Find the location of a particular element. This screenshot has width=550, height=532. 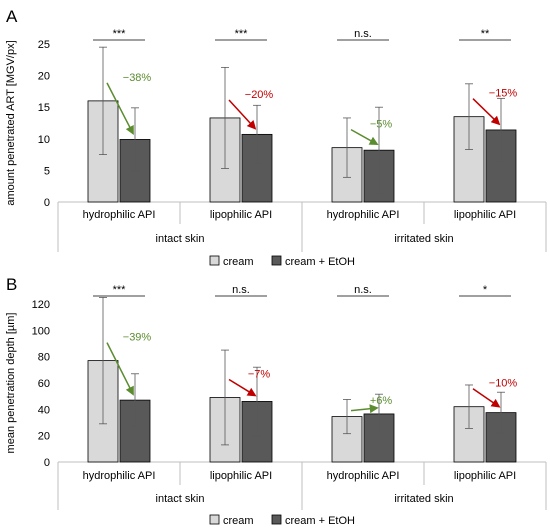

panel-b-ytick-label: 100 is located at coordinates (41, 331).